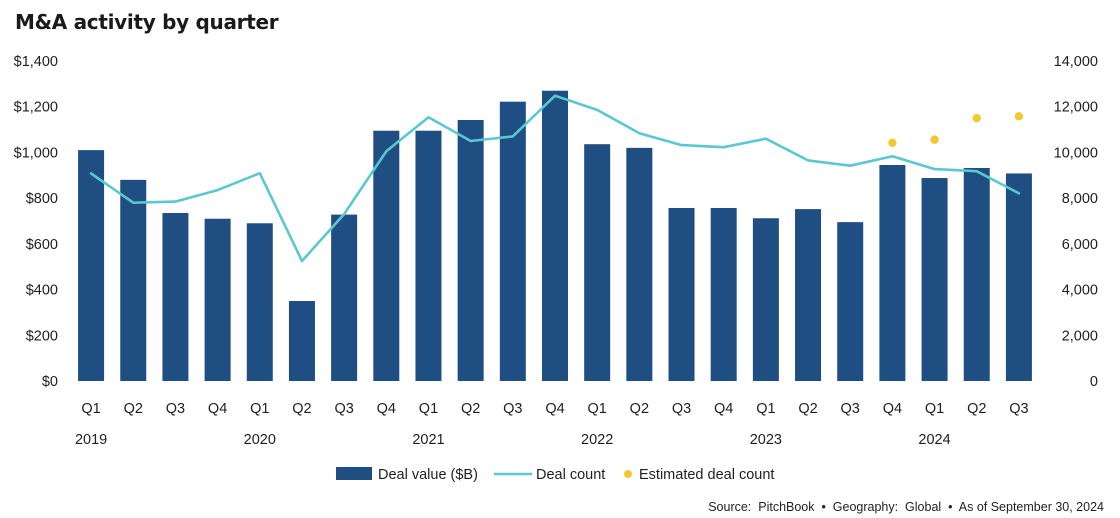 The width and height of the screenshot is (1120, 518). What do you see at coordinates (1080, 199) in the screenshot?
I see `right-axis-tick-label: 8,000` at bounding box center [1080, 199].